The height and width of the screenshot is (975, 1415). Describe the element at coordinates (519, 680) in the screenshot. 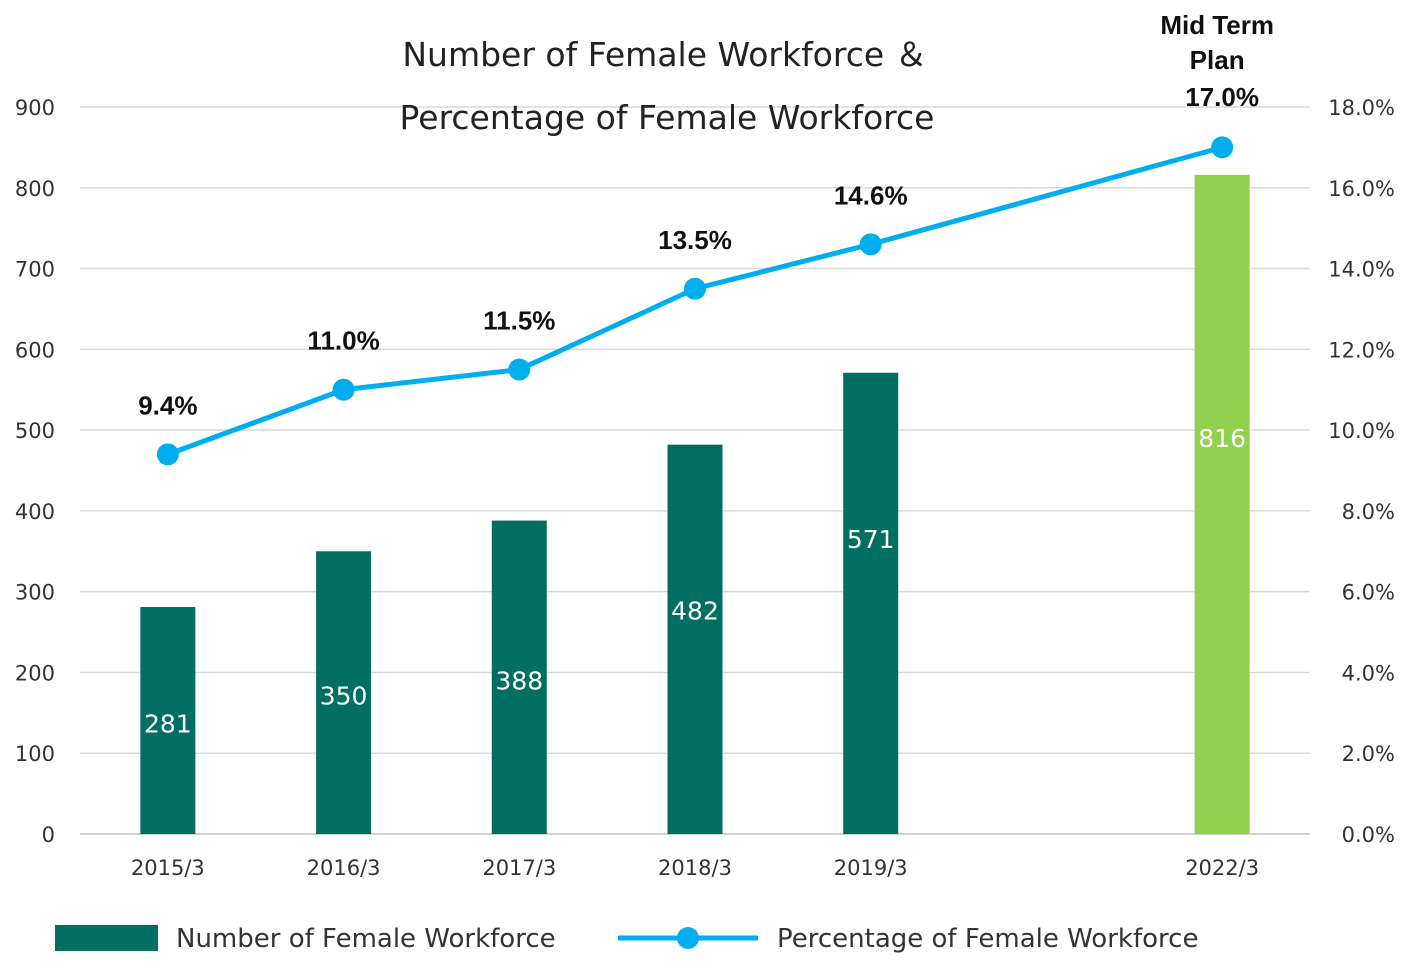

I see `bar-value-label: 388` at that location.